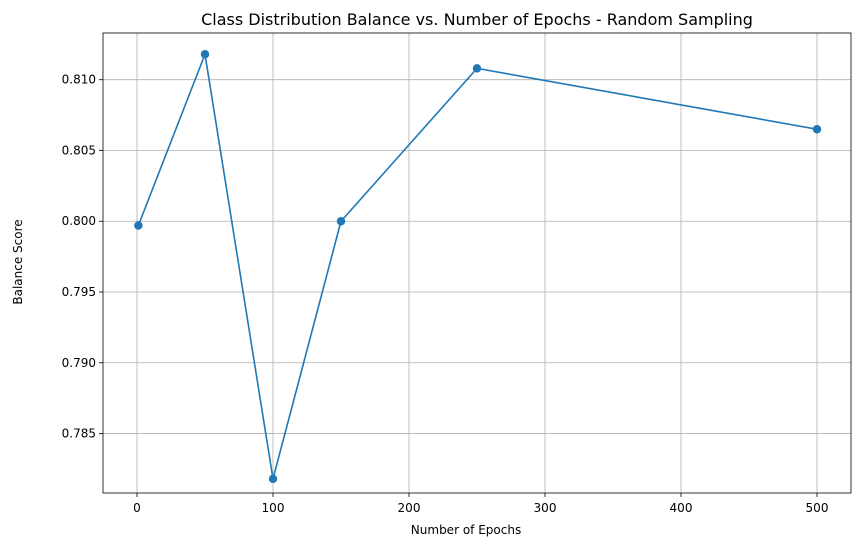 This screenshot has width=863, height=547. I want to click on x-tick-label: 0, so click(137, 508).